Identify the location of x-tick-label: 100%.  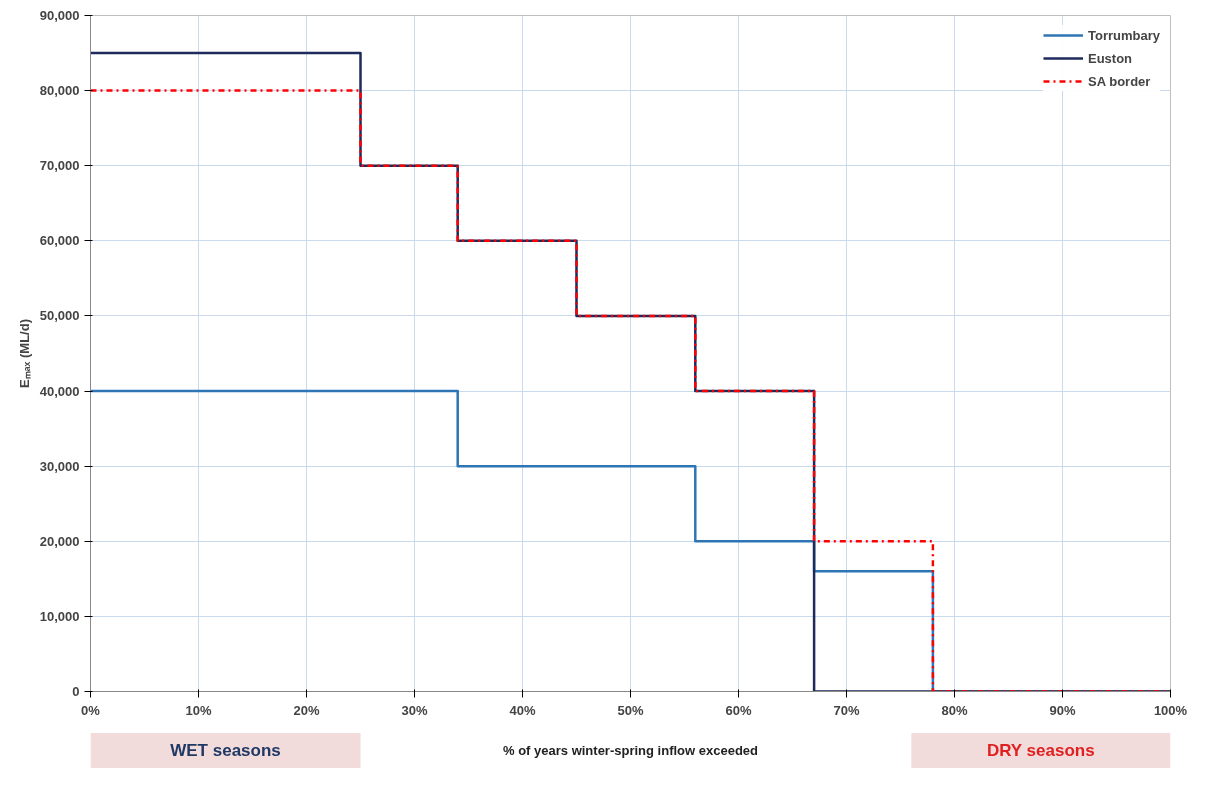
(1170, 710).